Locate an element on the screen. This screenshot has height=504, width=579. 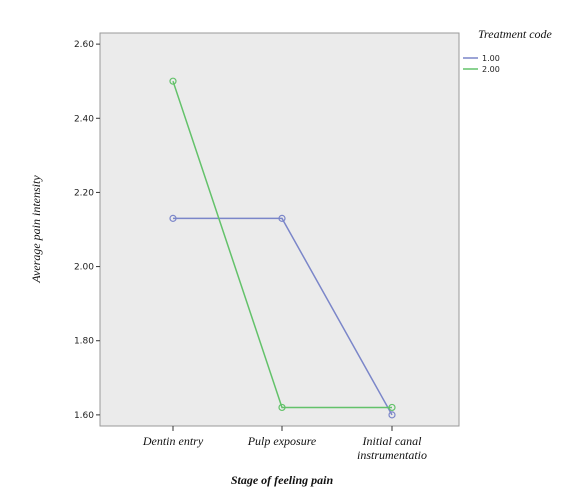
legend-entry: 2.00 is located at coordinates (491, 69).